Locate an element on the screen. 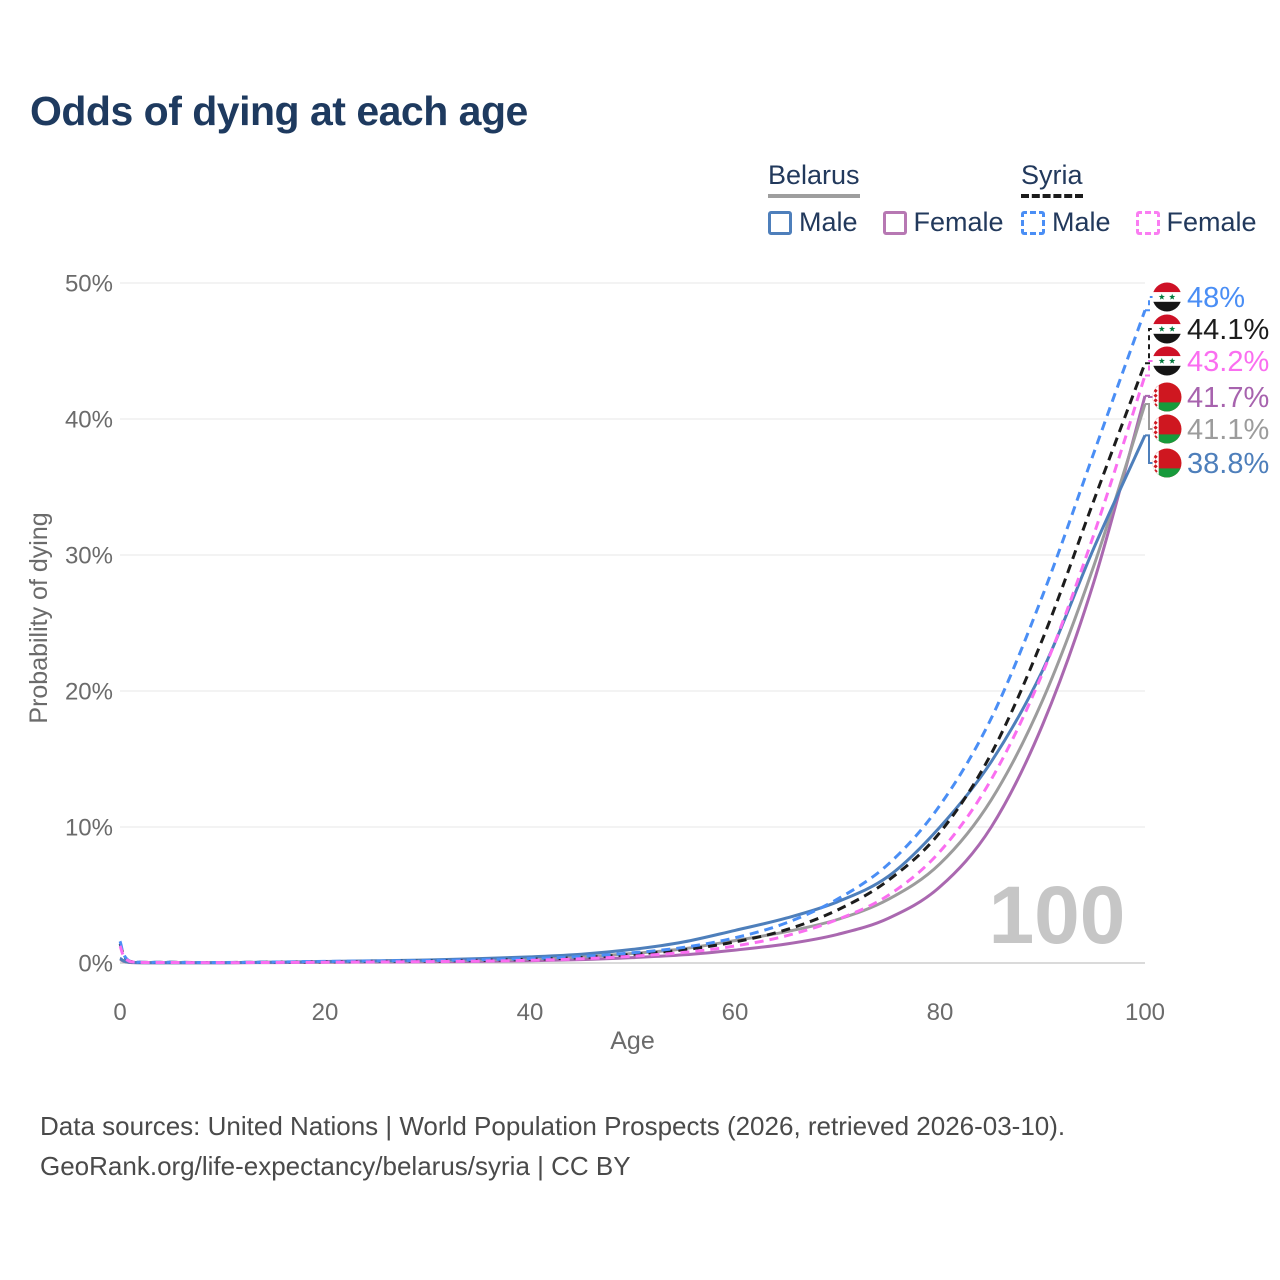 Image resolution: width=1280 pixels, height=1280 pixels. end-label-value: 41.7% is located at coordinates (1228, 398).